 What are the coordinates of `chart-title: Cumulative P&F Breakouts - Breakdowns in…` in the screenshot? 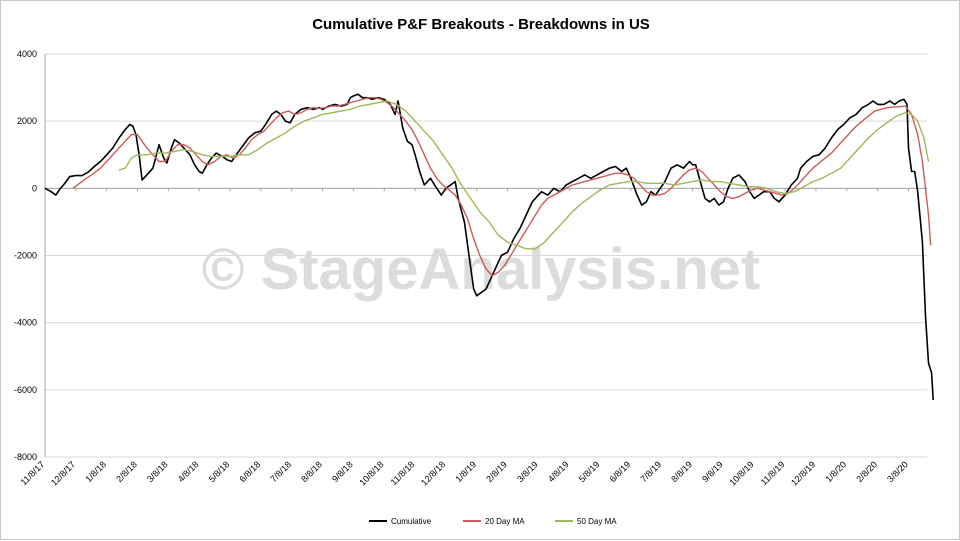 It's located at (481, 24).